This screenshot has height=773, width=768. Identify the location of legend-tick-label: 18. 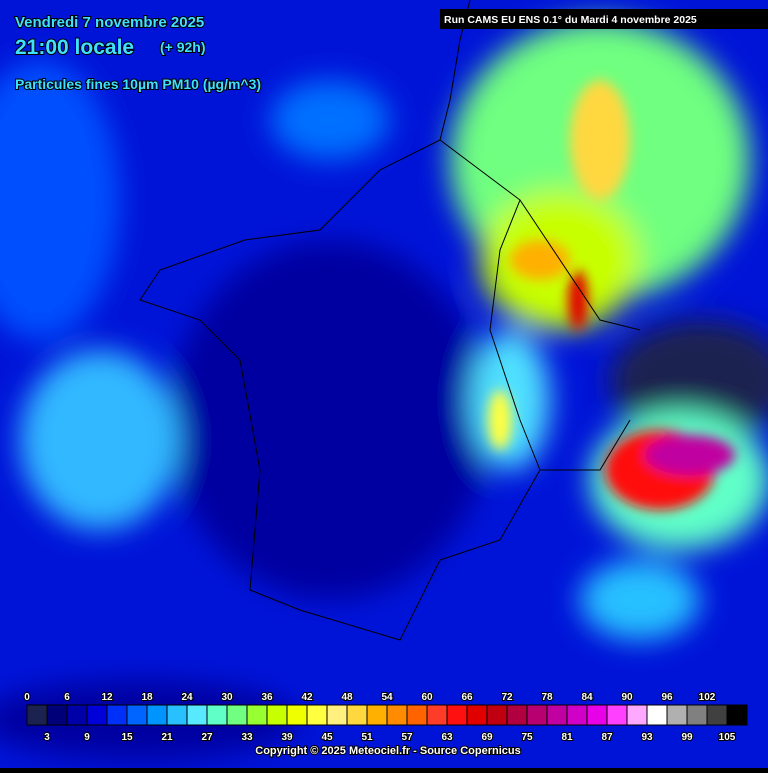
(147, 697).